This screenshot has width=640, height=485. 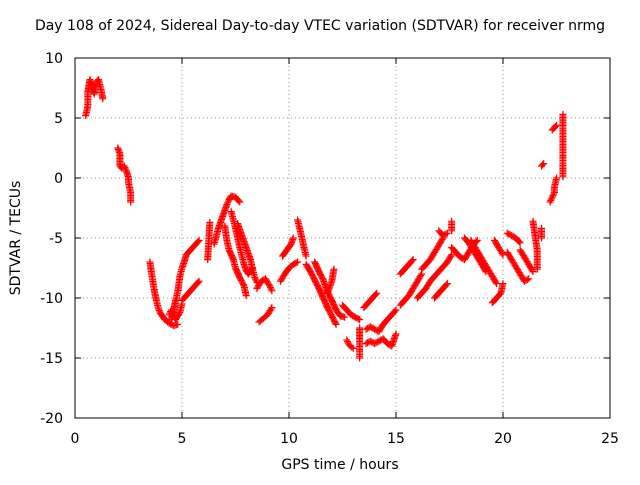 What do you see at coordinates (51, 419) in the screenshot?
I see `y-tick-label: -20` at bounding box center [51, 419].